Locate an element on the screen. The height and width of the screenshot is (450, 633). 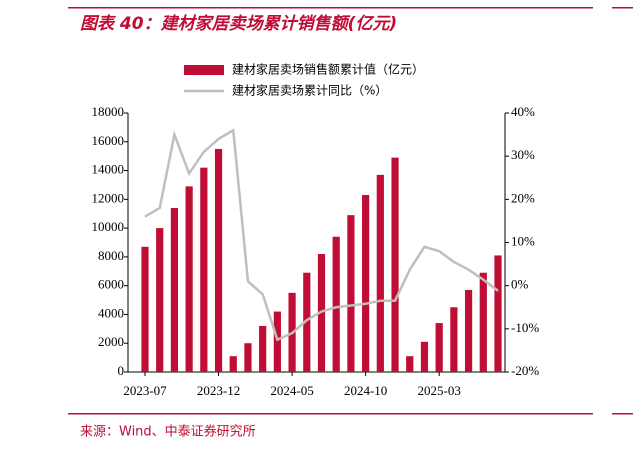
legend-label: 建材家居卖场销售额累计值（亿元） is located at coordinates (328, 69).